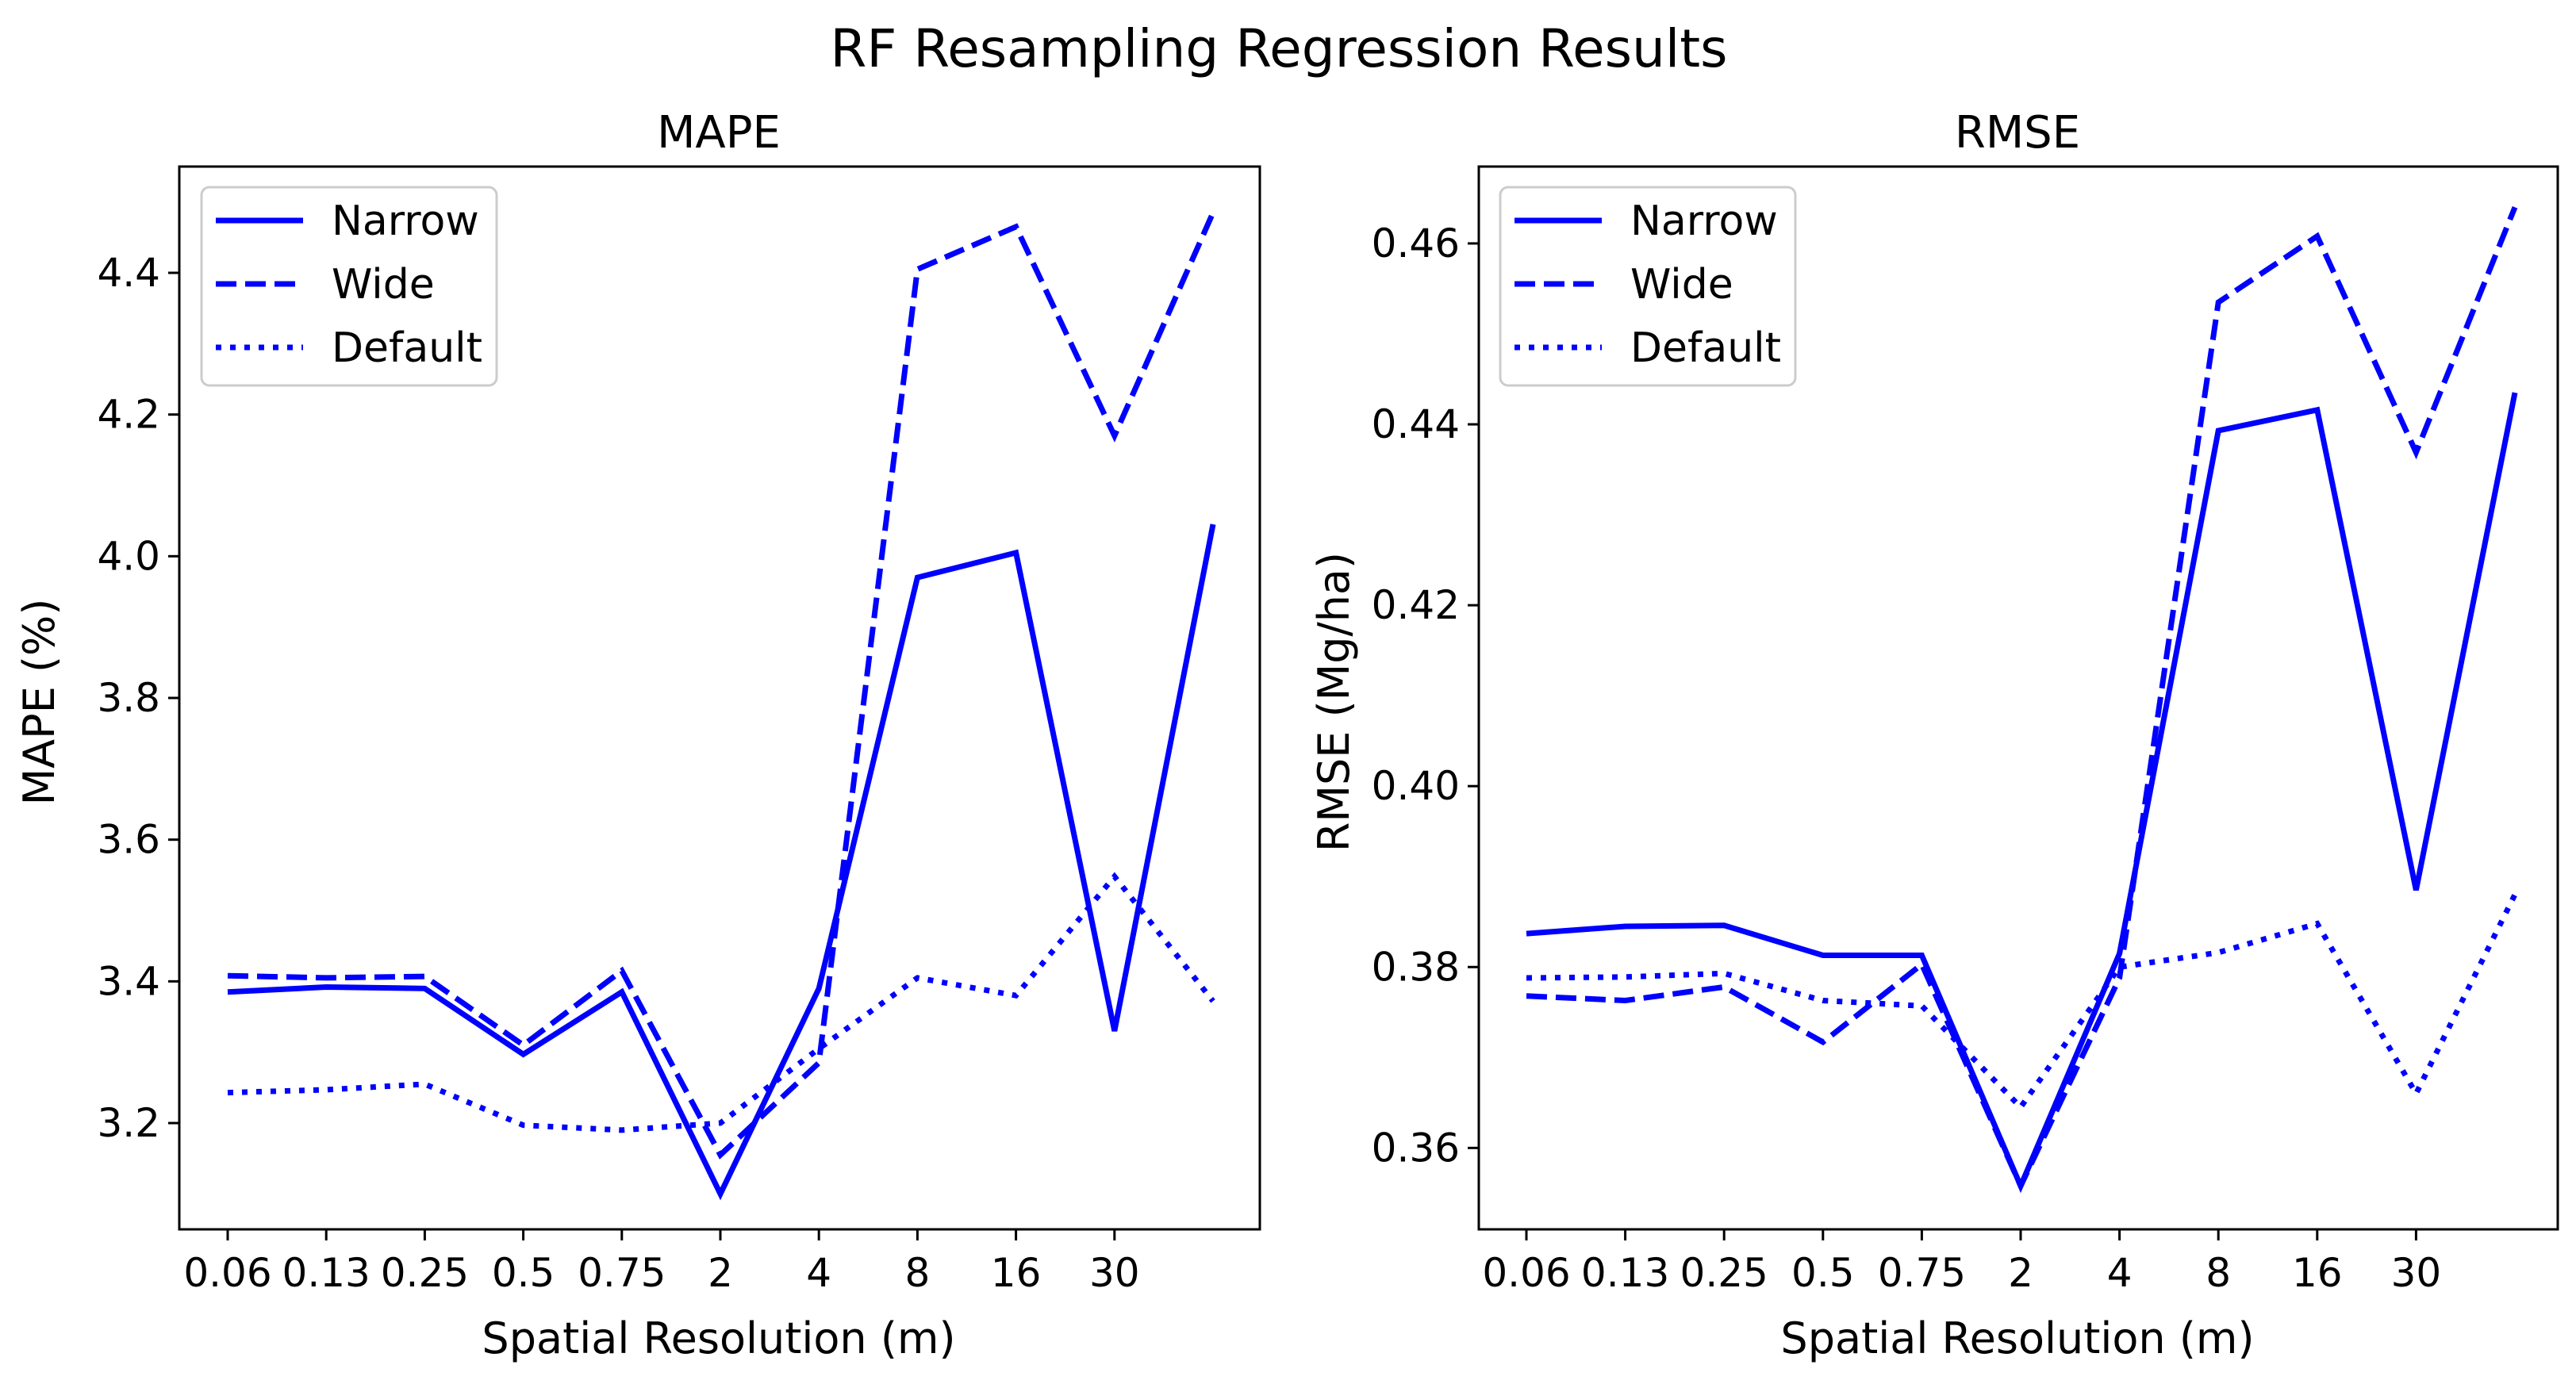 The width and height of the screenshot is (2576, 1384). I want to click on mape-chart-title: MAPE, so click(719, 133).